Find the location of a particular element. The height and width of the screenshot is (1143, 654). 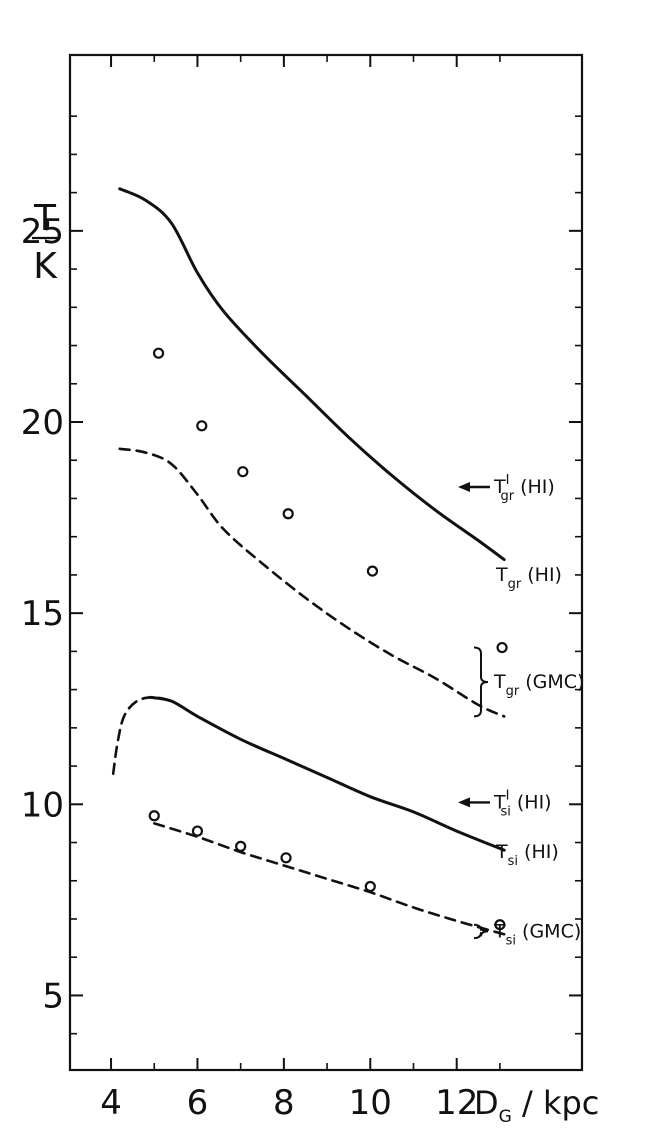

y-tick-label: 15 is located at coordinates (42, 614).